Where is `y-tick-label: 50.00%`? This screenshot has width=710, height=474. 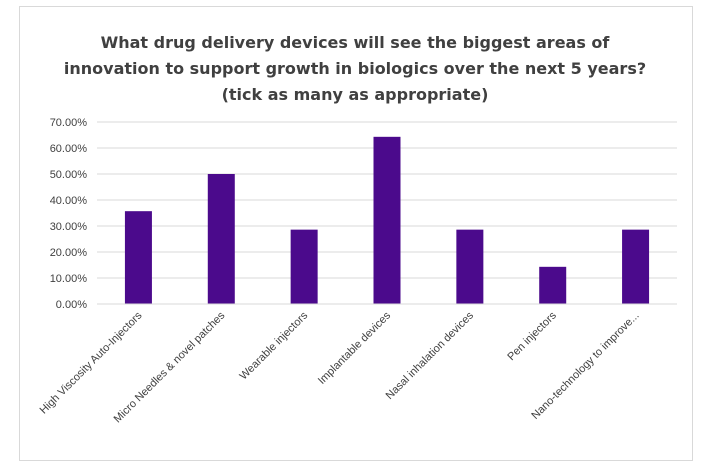
y-tick-label: 50.00% is located at coordinates (69, 175).